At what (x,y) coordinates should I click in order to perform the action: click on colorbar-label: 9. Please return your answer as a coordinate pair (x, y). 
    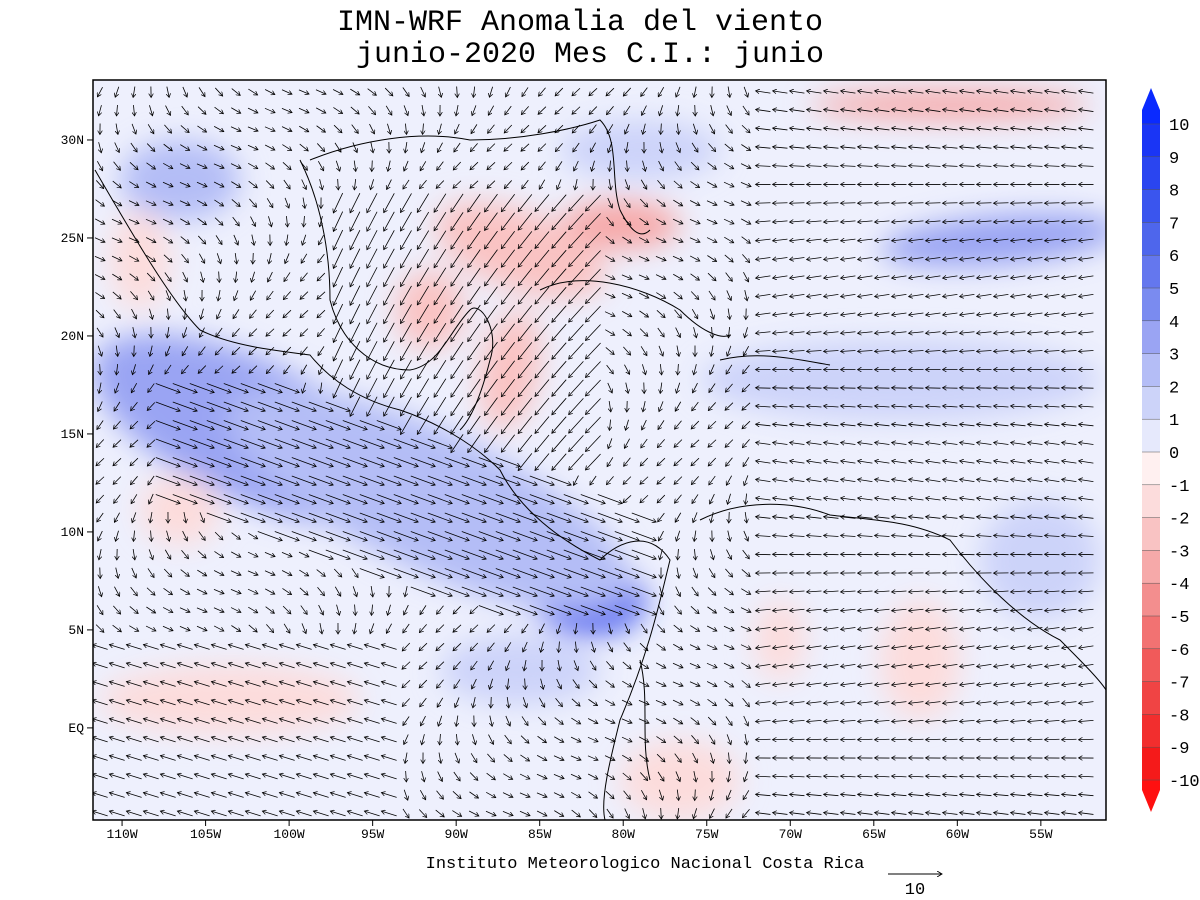
    Looking at the image, I should click on (1174, 159).